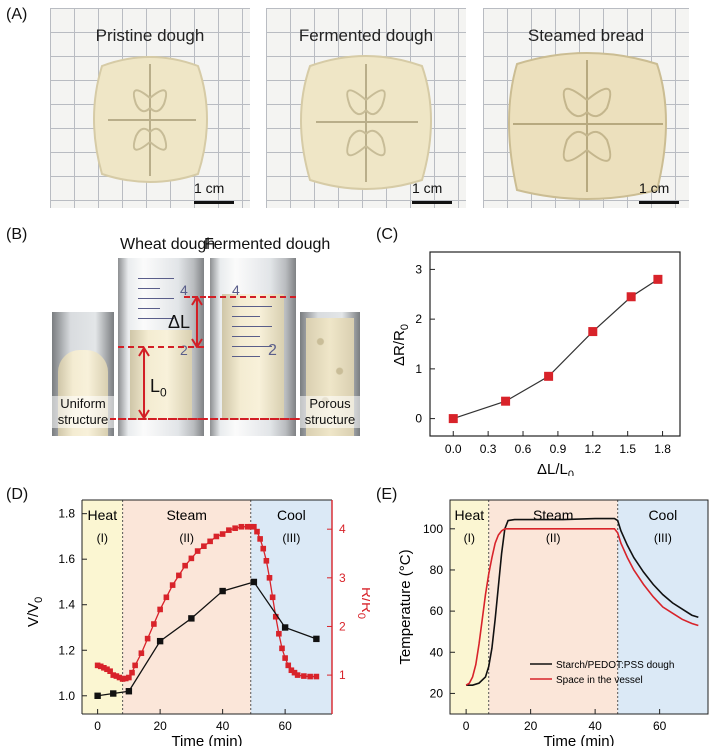 This screenshot has height=748, width=719. What do you see at coordinates (418, 269) in the screenshot?
I see `y-tick-label: 3` at bounding box center [418, 269].